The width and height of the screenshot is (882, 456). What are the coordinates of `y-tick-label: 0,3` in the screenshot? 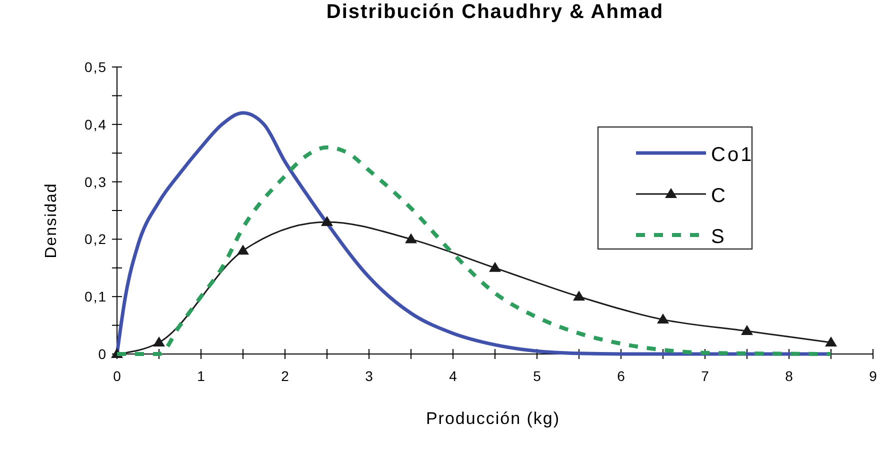 It's located at (95, 182).